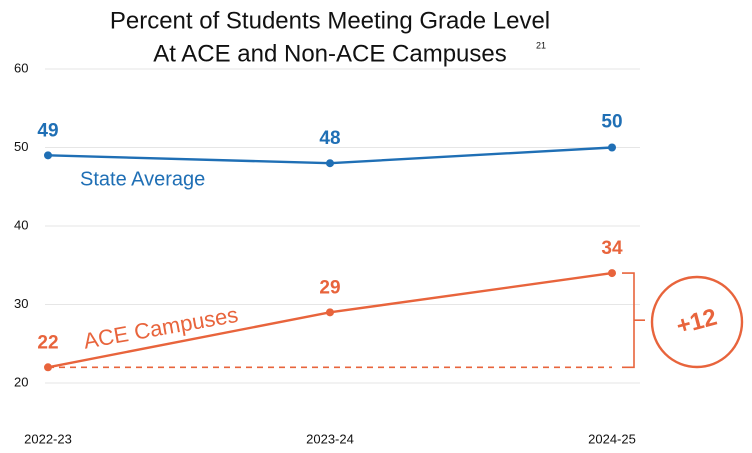 The width and height of the screenshot is (752, 453). Describe the element at coordinates (21, 224) in the screenshot. I see `y-tick-label: 40` at that location.